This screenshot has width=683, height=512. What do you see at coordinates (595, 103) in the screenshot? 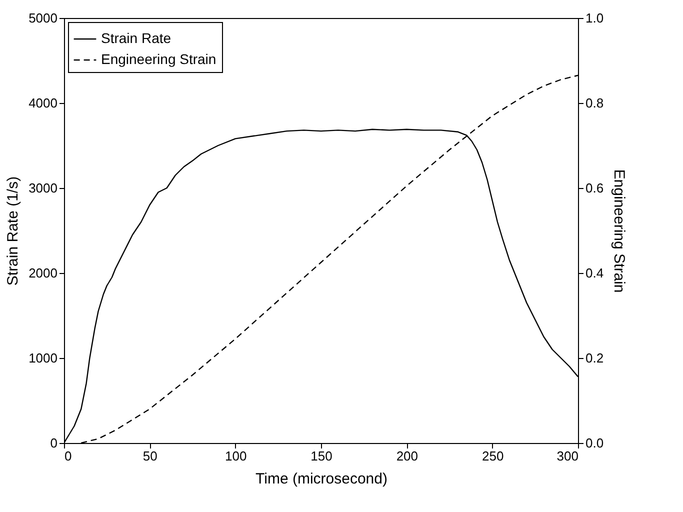
I see `y2-tick-label: 0.8` at bounding box center [595, 103].